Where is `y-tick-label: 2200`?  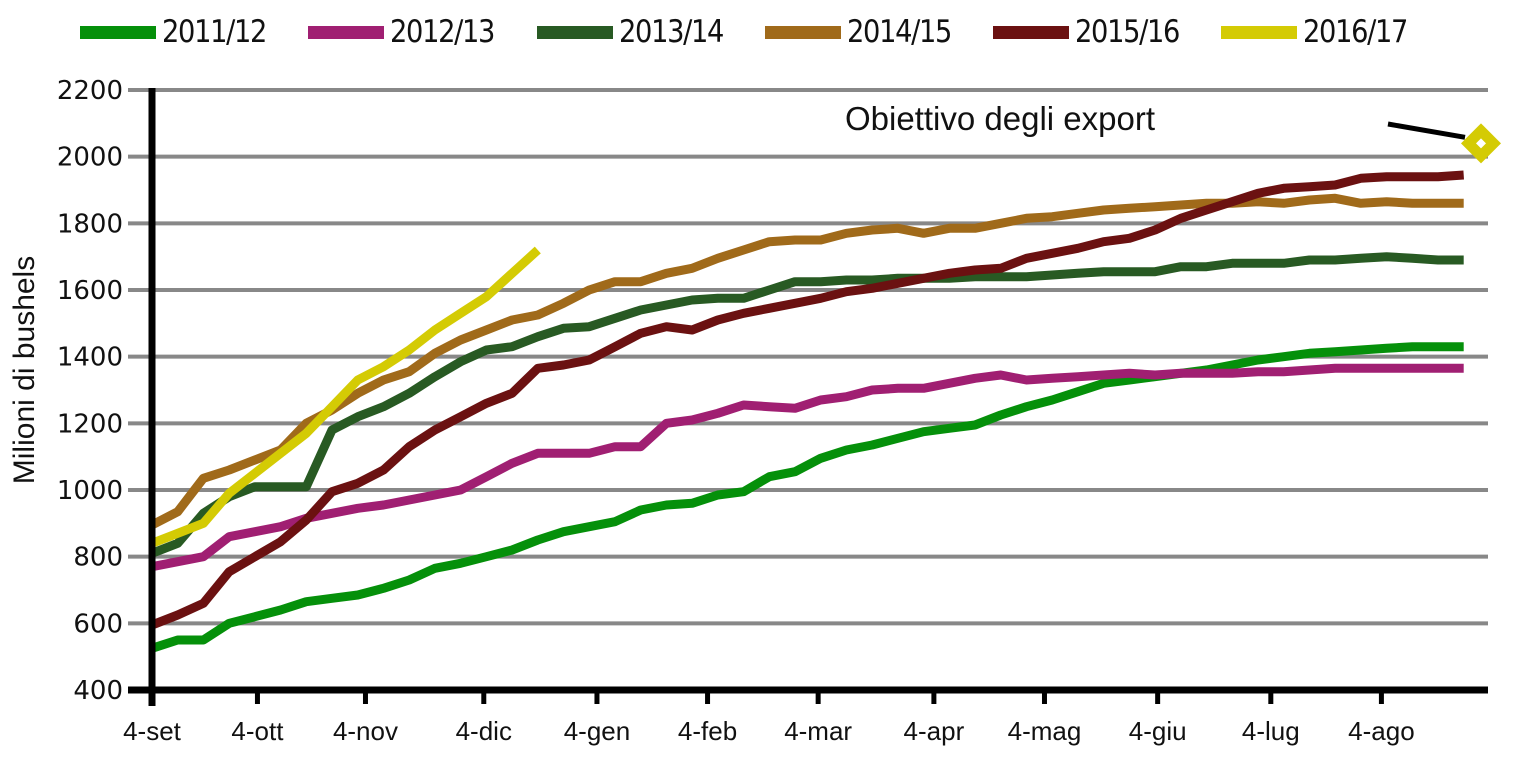
y-tick-label: 2200 is located at coordinates (90, 91).